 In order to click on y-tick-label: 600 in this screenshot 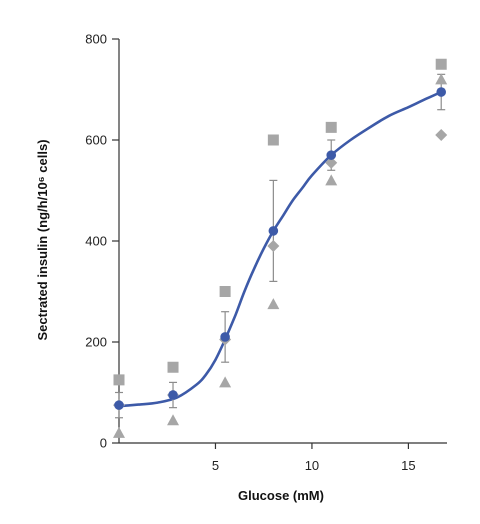, I will do `click(96, 140)`.